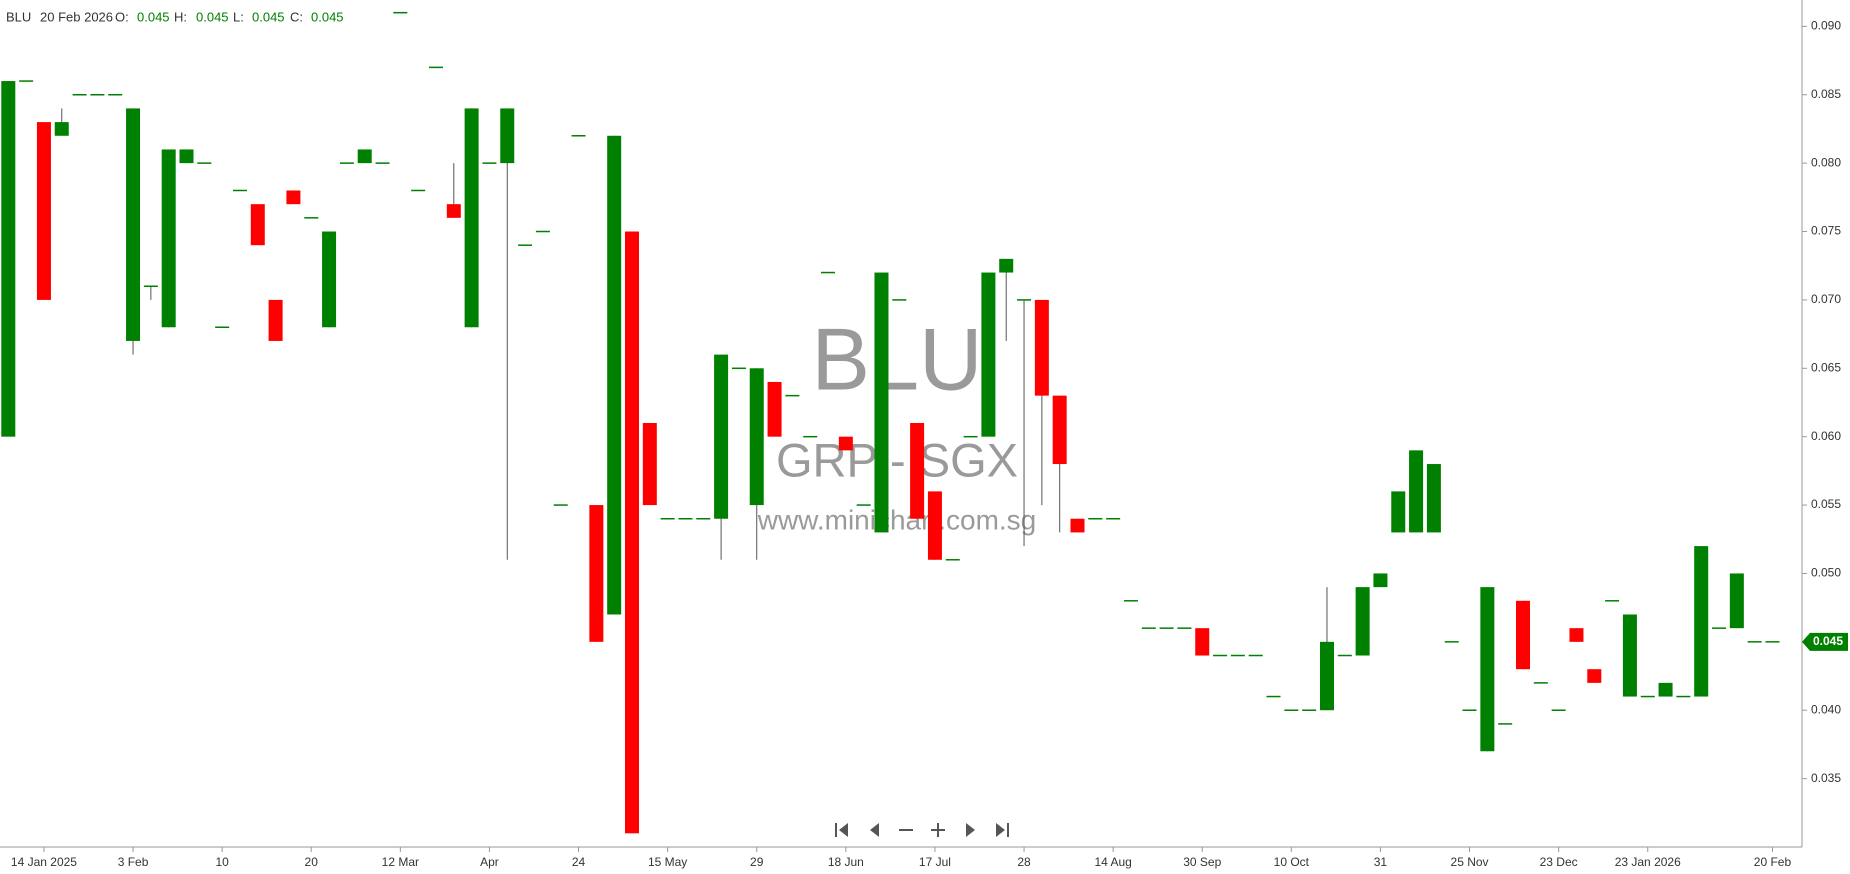  Describe the element at coordinates (1826, 573) in the screenshot. I see `y-tick-label: 0.050` at that location.